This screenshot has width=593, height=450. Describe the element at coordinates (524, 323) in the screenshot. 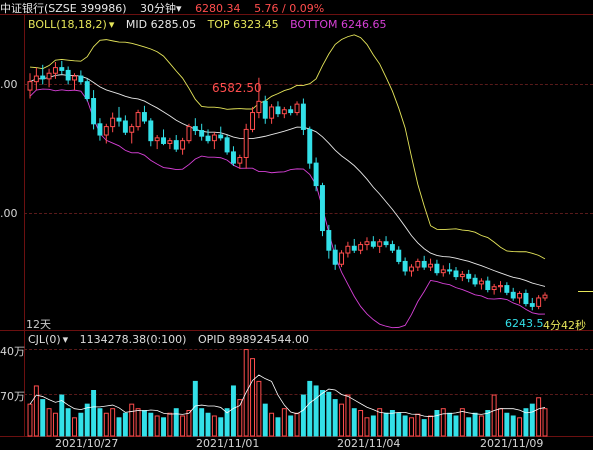

I see `low-price-label: 6243.5` at that location.